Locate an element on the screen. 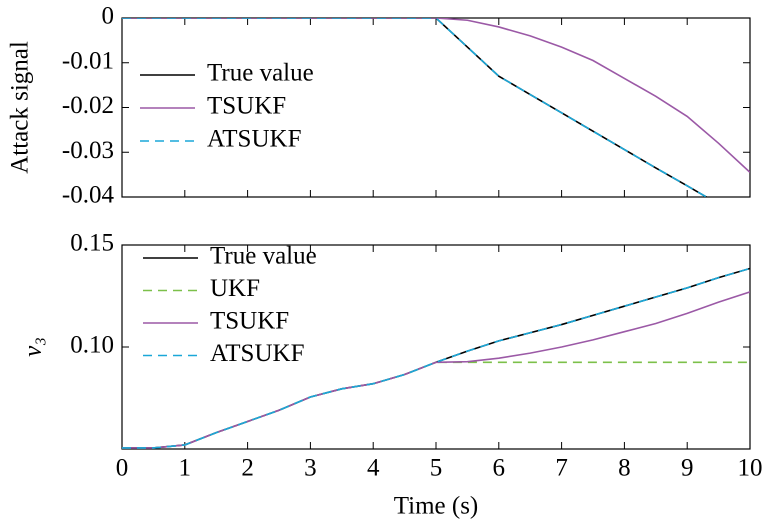  y-tick-label: 0.15 is located at coordinates (92, 243).